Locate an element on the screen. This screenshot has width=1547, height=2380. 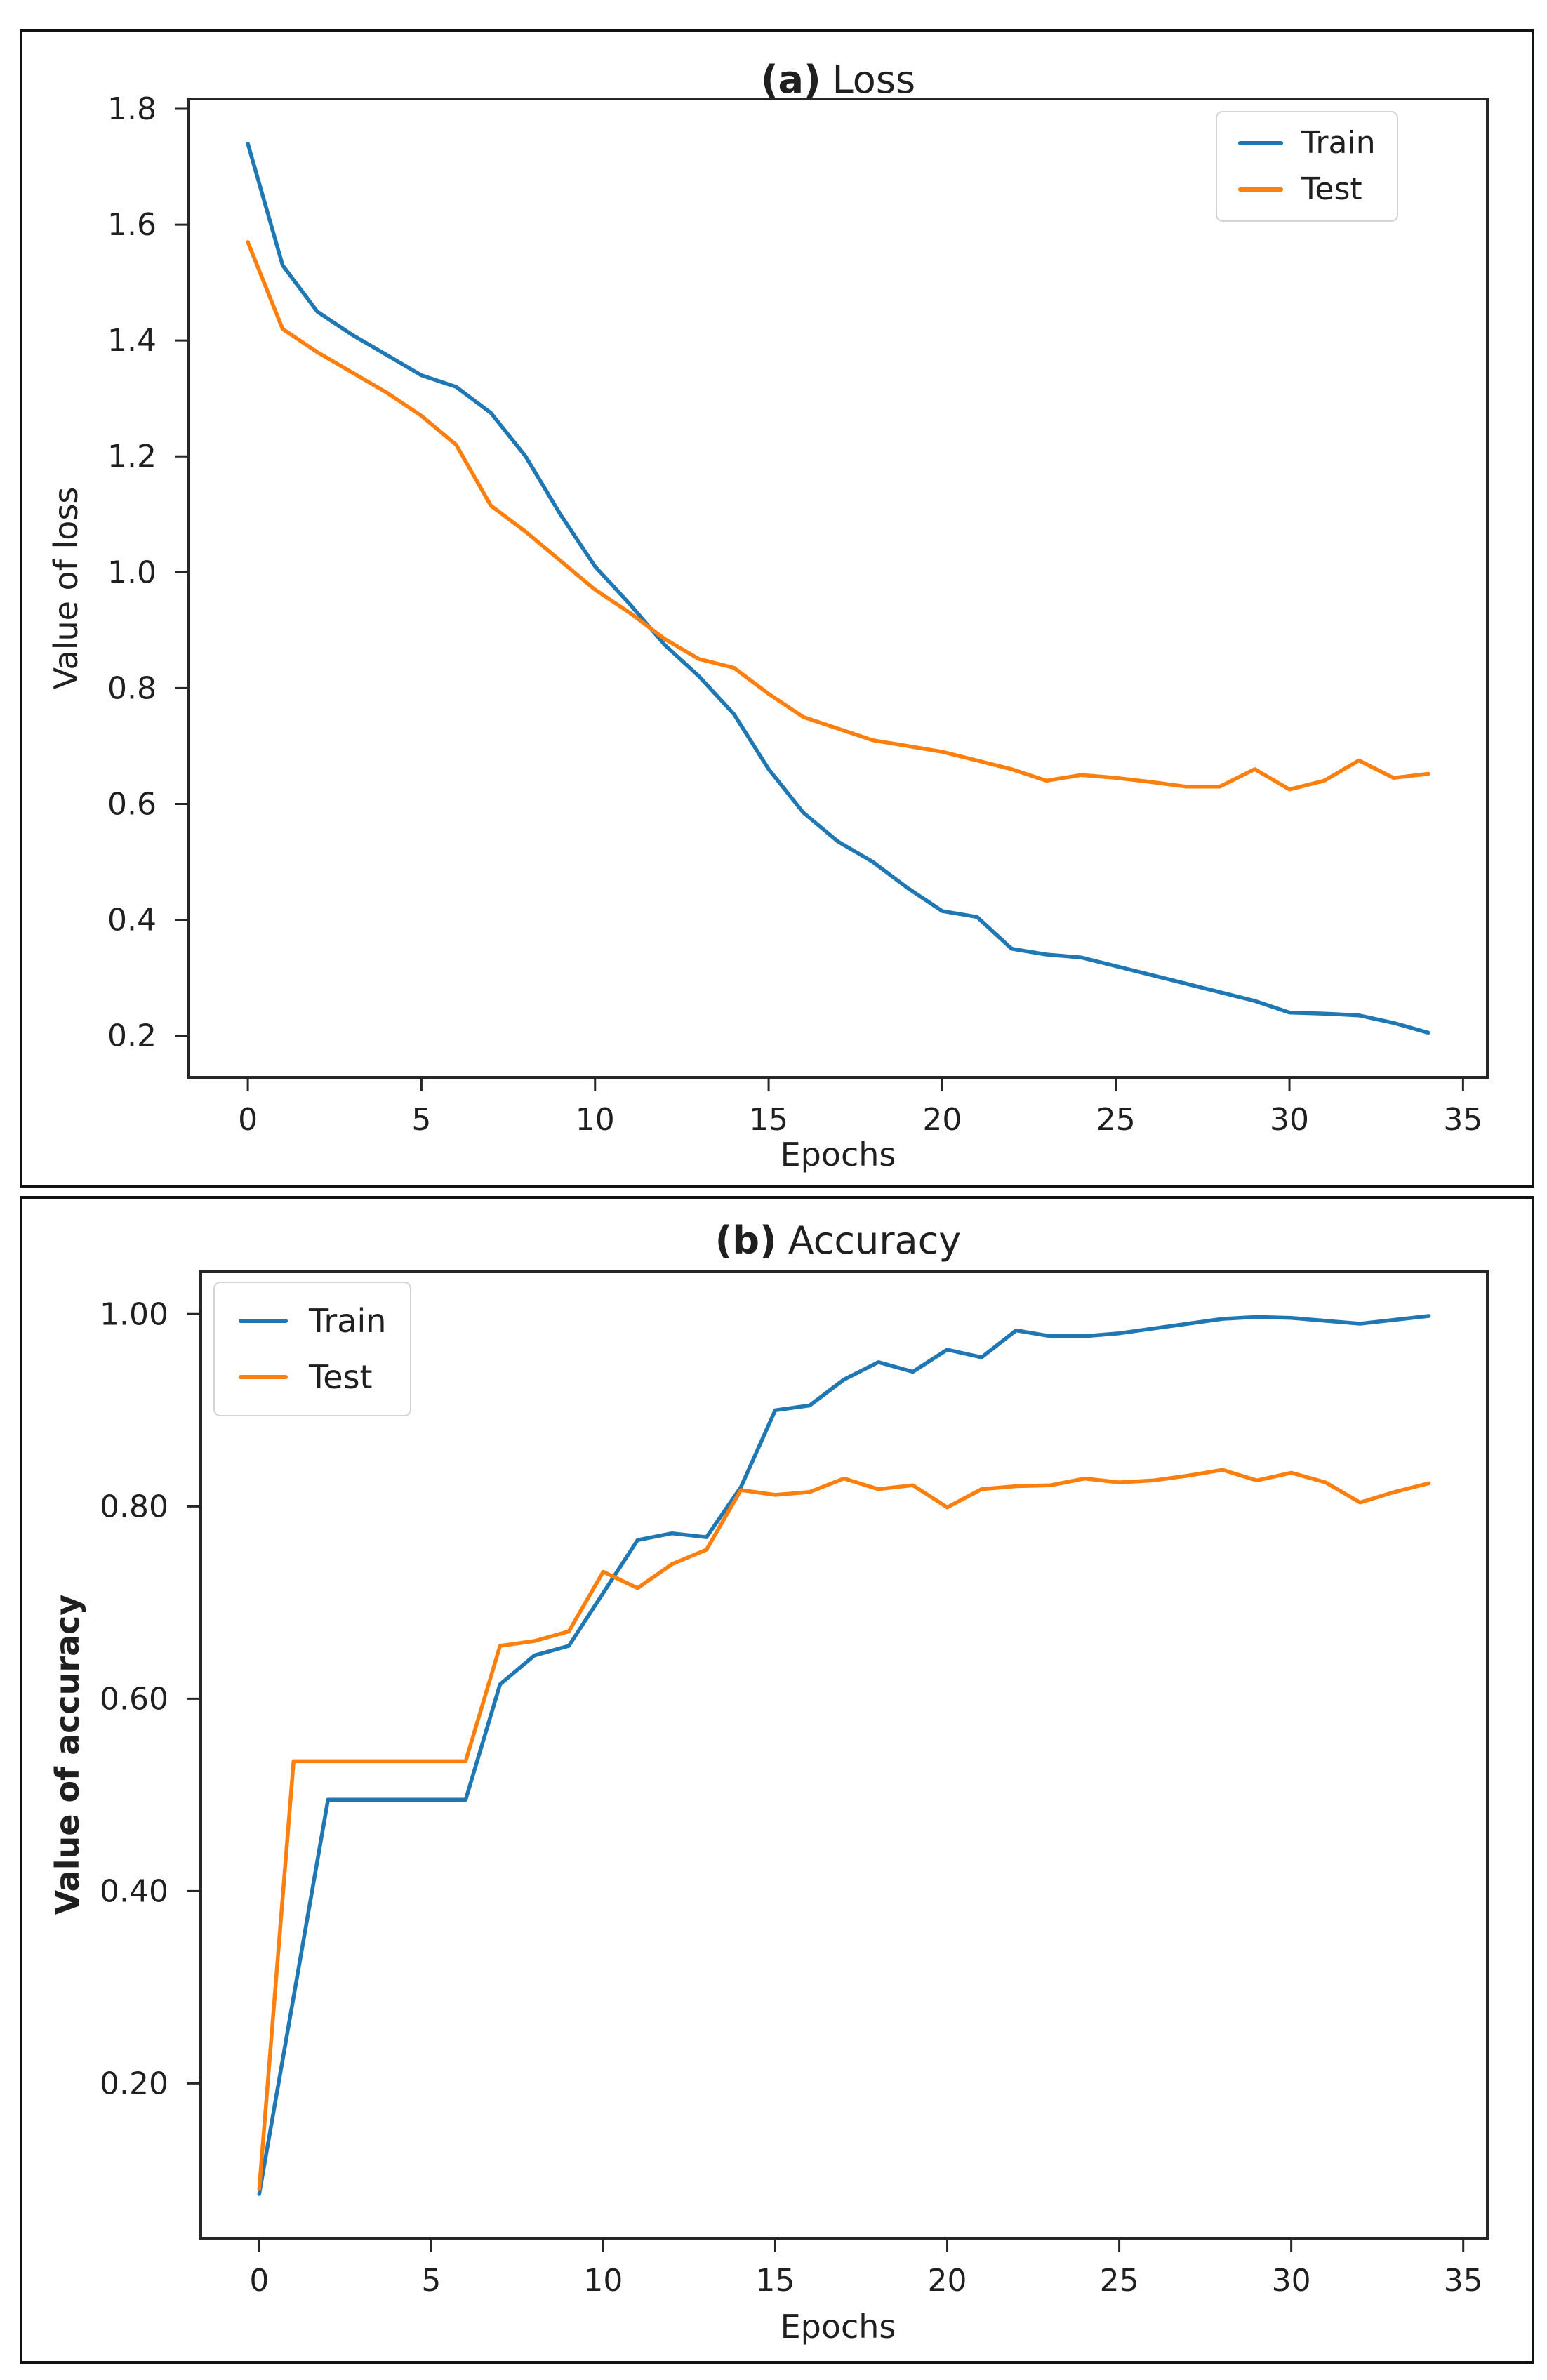
accuracy-title-prefix: (b) is located at coordinates (746, 1240).